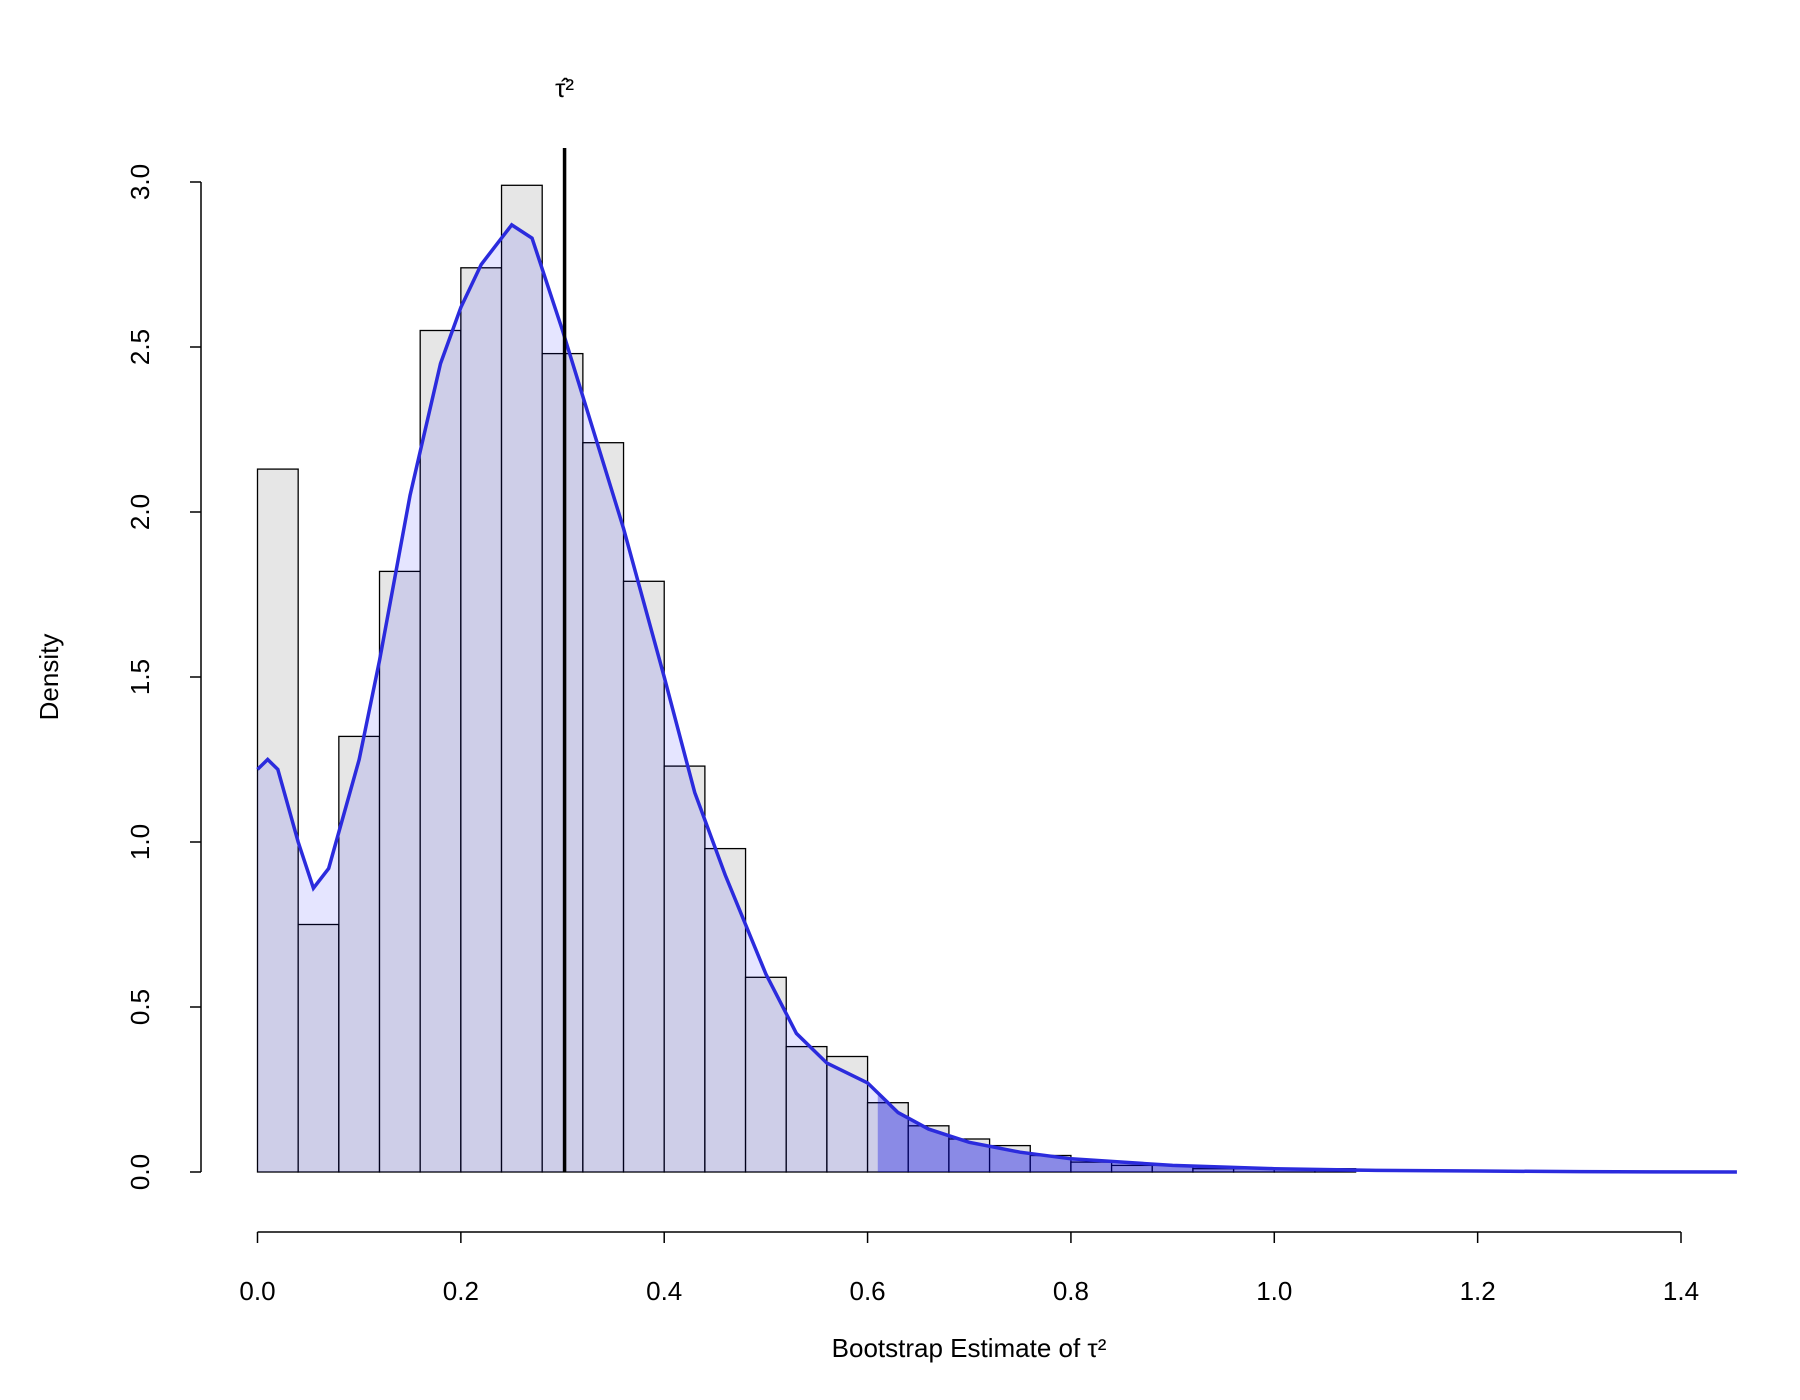 The width and height of the screenshot is (1800, 1400). What do you see at coordinates (1274, 1291) in the screenshot?
I see `x-tick-label: 1.0` at bounding box center [1274, 1291].